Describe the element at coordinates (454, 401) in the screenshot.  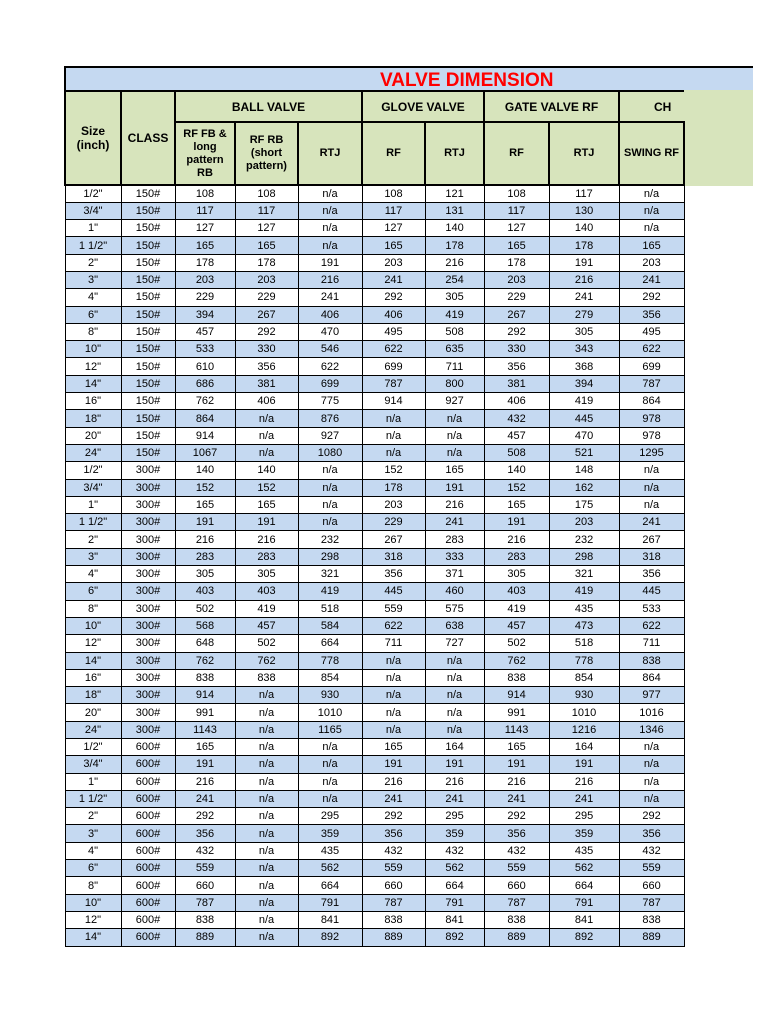
I see `glove-rtj-cell: 927` at that location.